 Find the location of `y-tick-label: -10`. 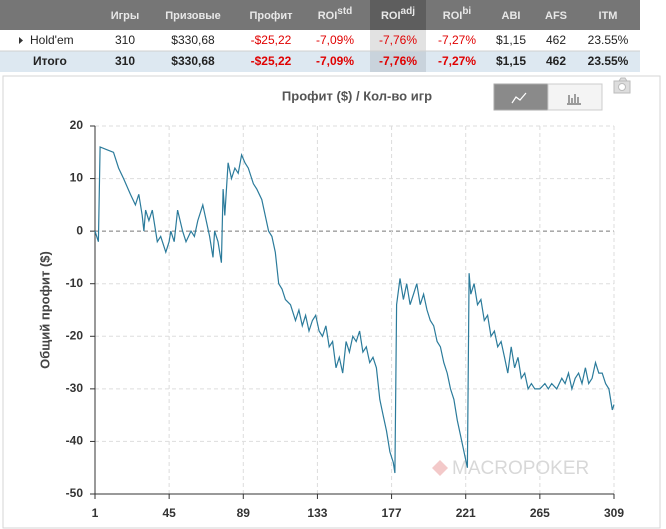

y-tick-label: -10 is located at coordinates (75, 283).